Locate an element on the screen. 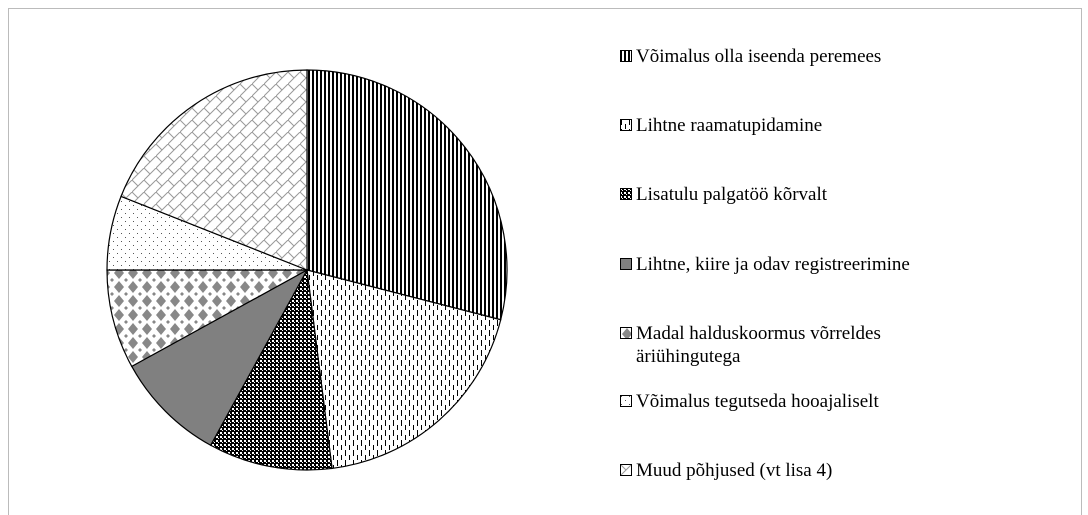 The height and width of the screenshot is (515, 1088). legend-label: Võimalus tegutseda hooajaliselt is located at coordinates (757, 401).